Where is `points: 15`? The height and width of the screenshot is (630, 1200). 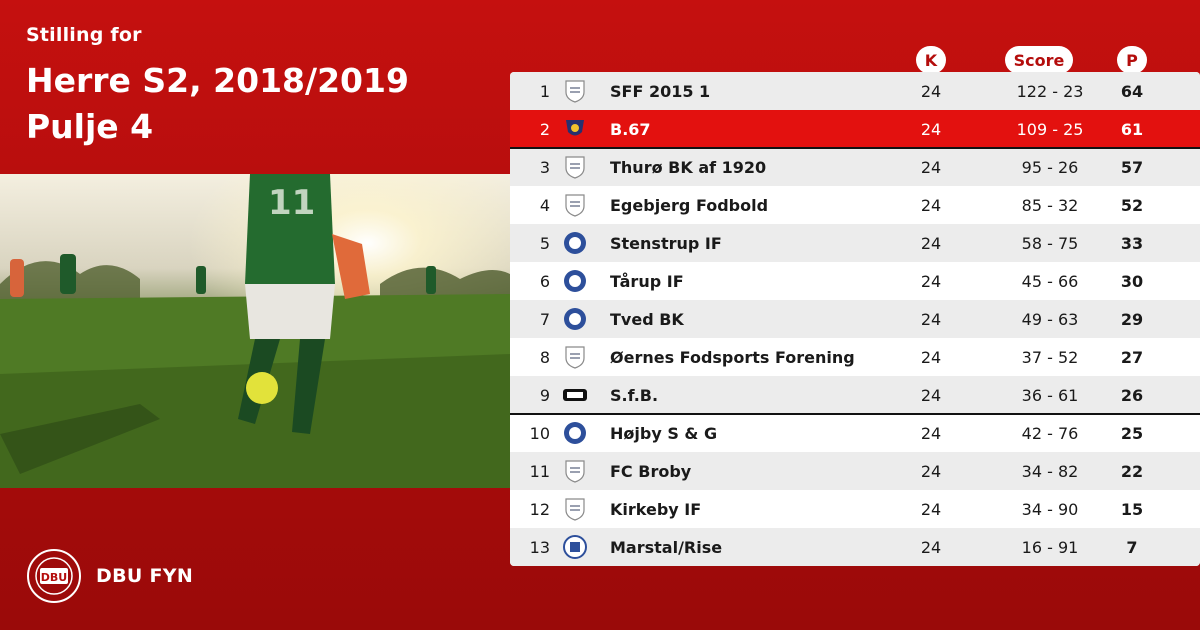
points: 15 is located at coordinates (1132, 509).